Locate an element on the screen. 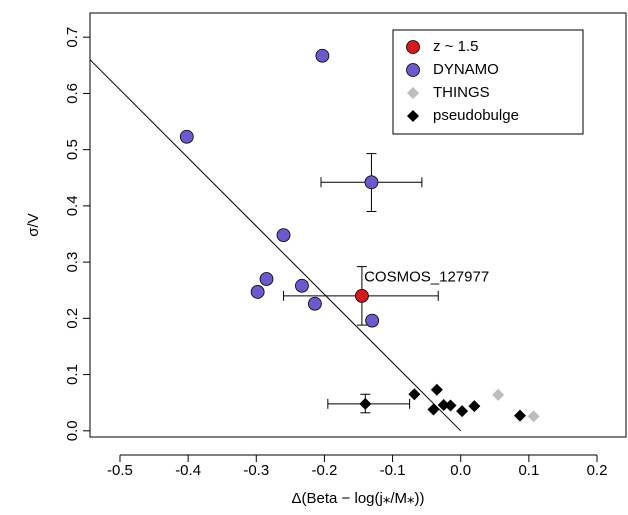 This screenshot has width=628, height=515. x-tick-label: 0.1 is located at coordinates (528, 470).